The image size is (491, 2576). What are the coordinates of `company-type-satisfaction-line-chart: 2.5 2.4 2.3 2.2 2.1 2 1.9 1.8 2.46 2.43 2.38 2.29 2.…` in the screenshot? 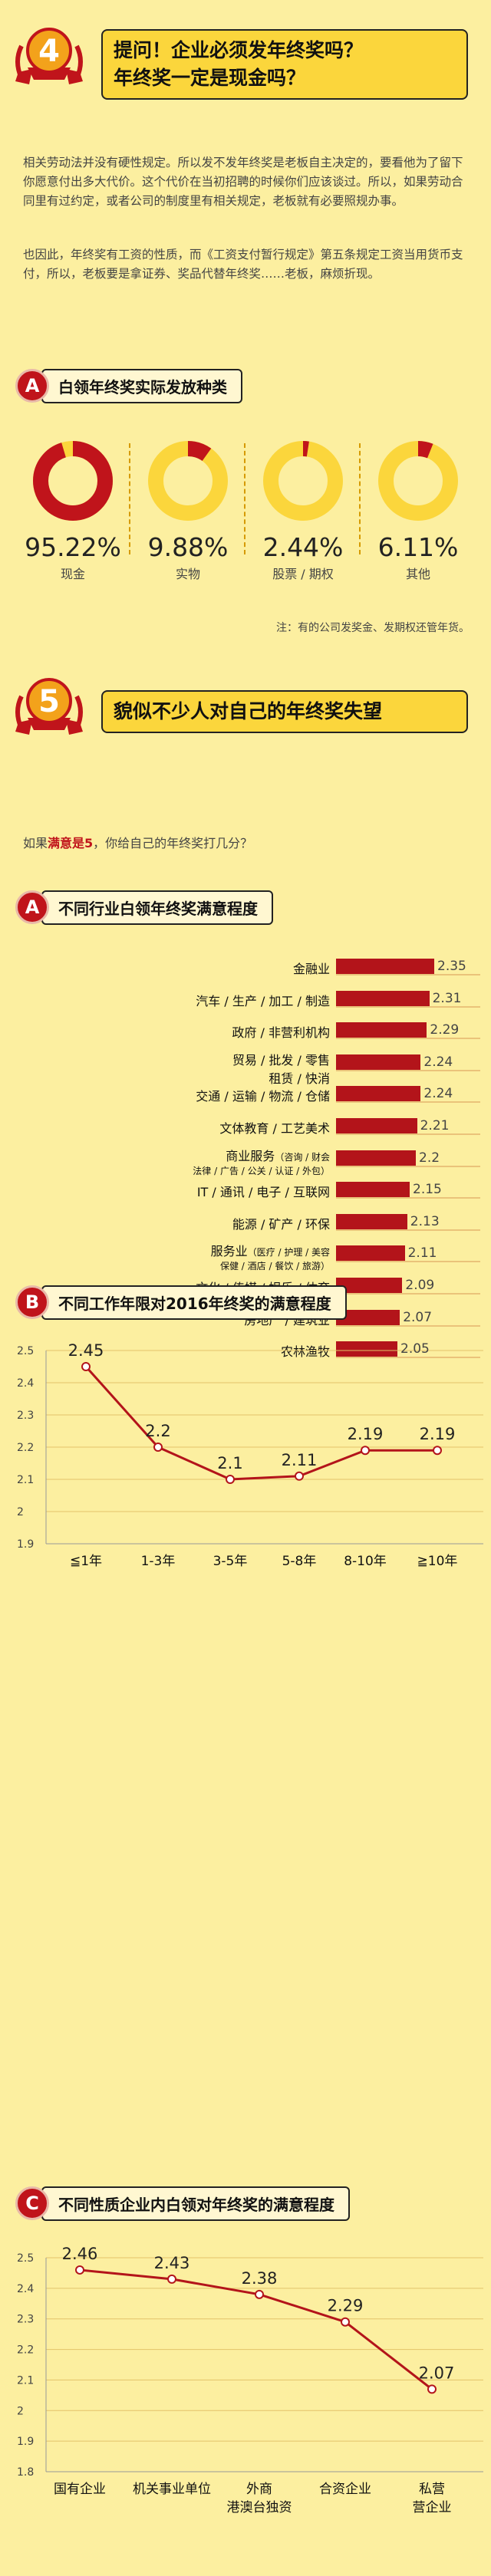 It's located at (250, 2380).